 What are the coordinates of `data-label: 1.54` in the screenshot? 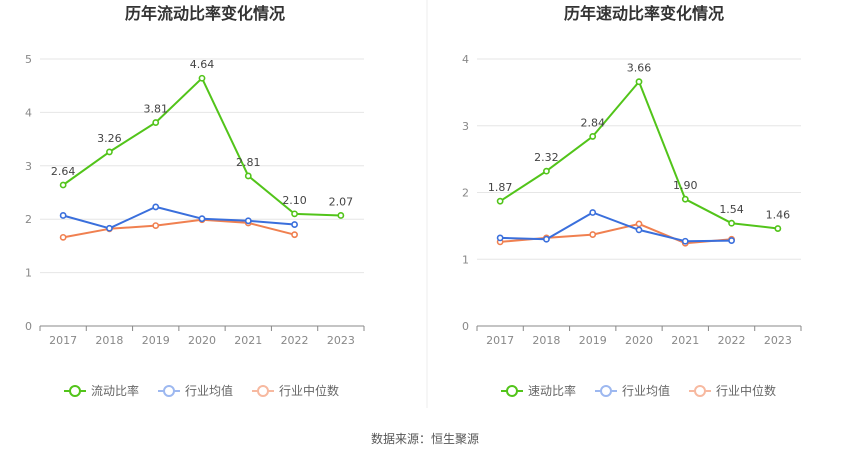 It's located at (731, 209).